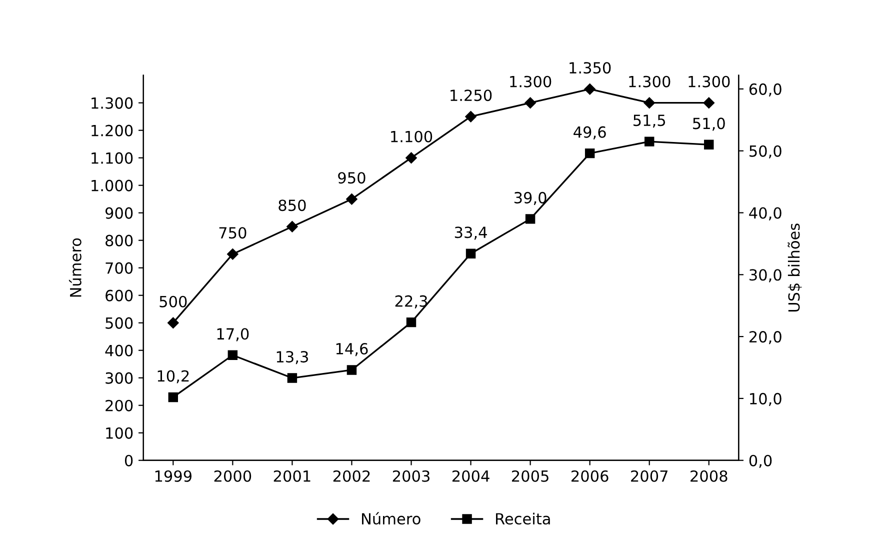  Describe the element at coordinates (351, 476) in the screenshot. I see `x-tick-label: 2002` at that location.